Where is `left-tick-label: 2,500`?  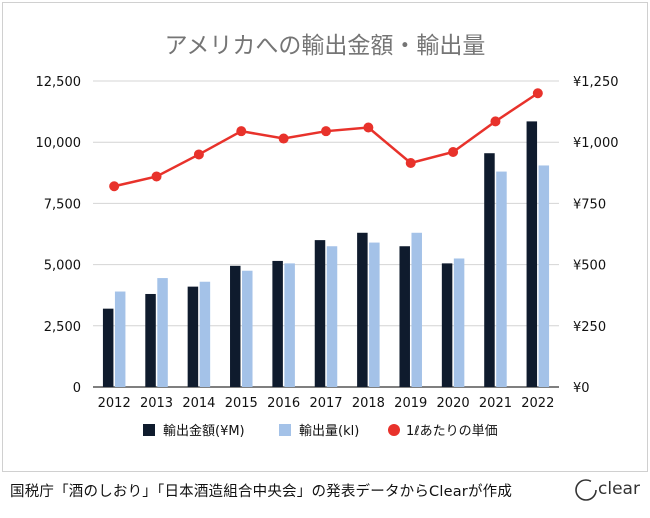 left-tick-label: 2,500 is located at coordinates (62, 327).